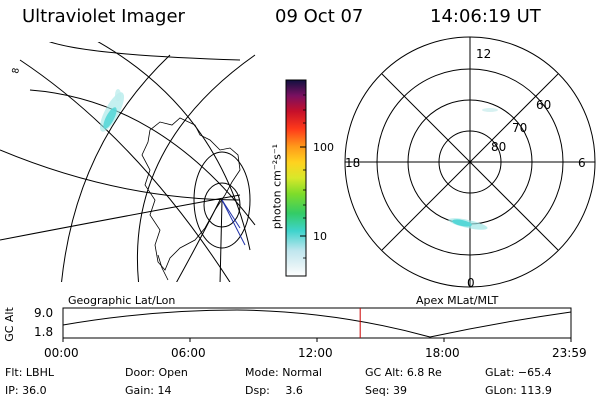  I want to click on mlt-label-0: 0, so click(471, 283).